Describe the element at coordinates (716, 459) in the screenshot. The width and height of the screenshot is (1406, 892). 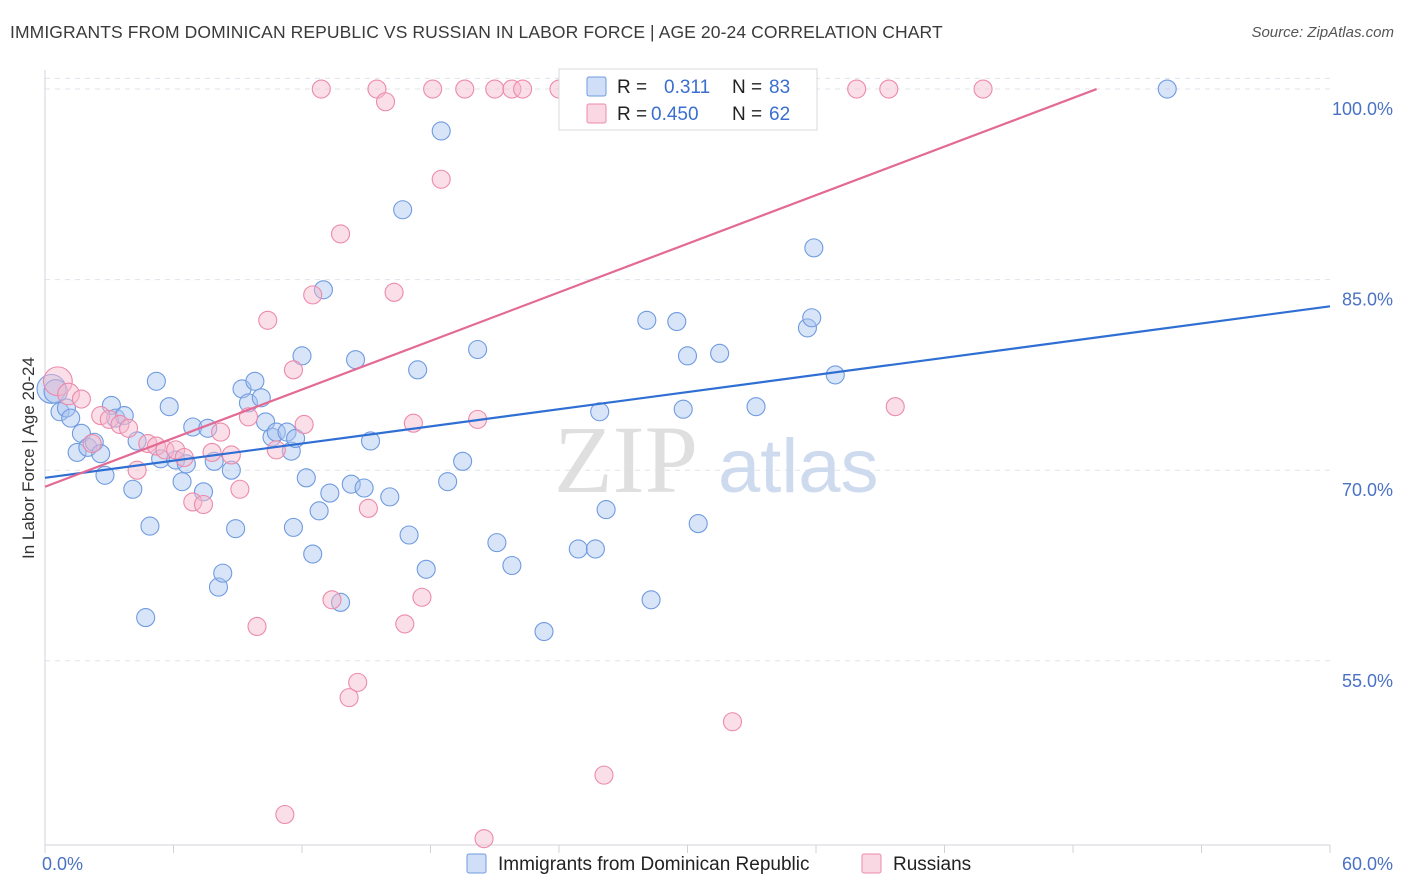
I see `watermark: ZIP atlas` at that location.